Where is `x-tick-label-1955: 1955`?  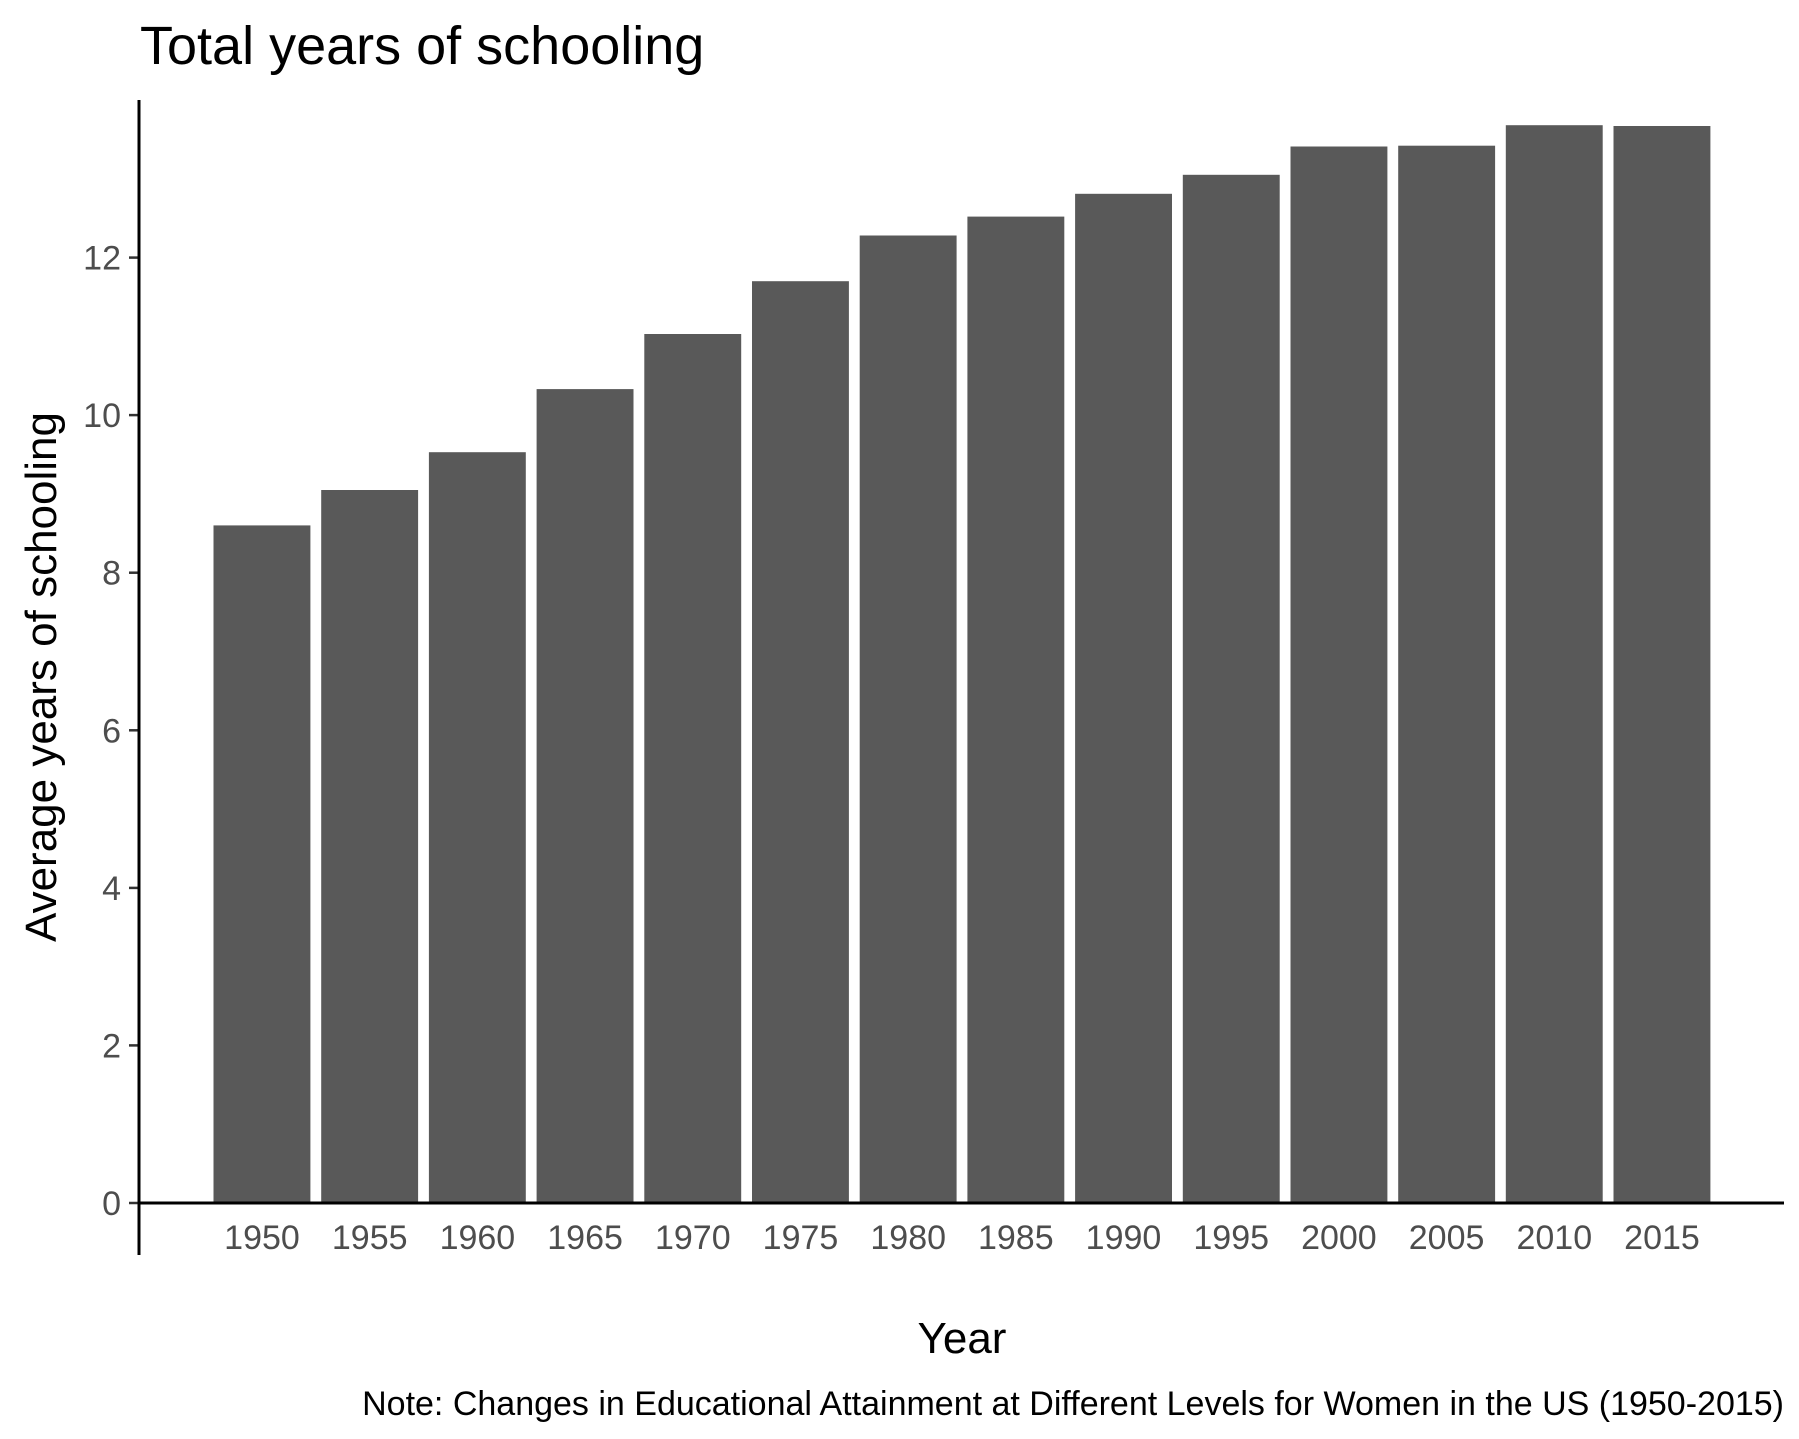 x-tick-label-1955: 1955 is located at coordinates (370, 1238).